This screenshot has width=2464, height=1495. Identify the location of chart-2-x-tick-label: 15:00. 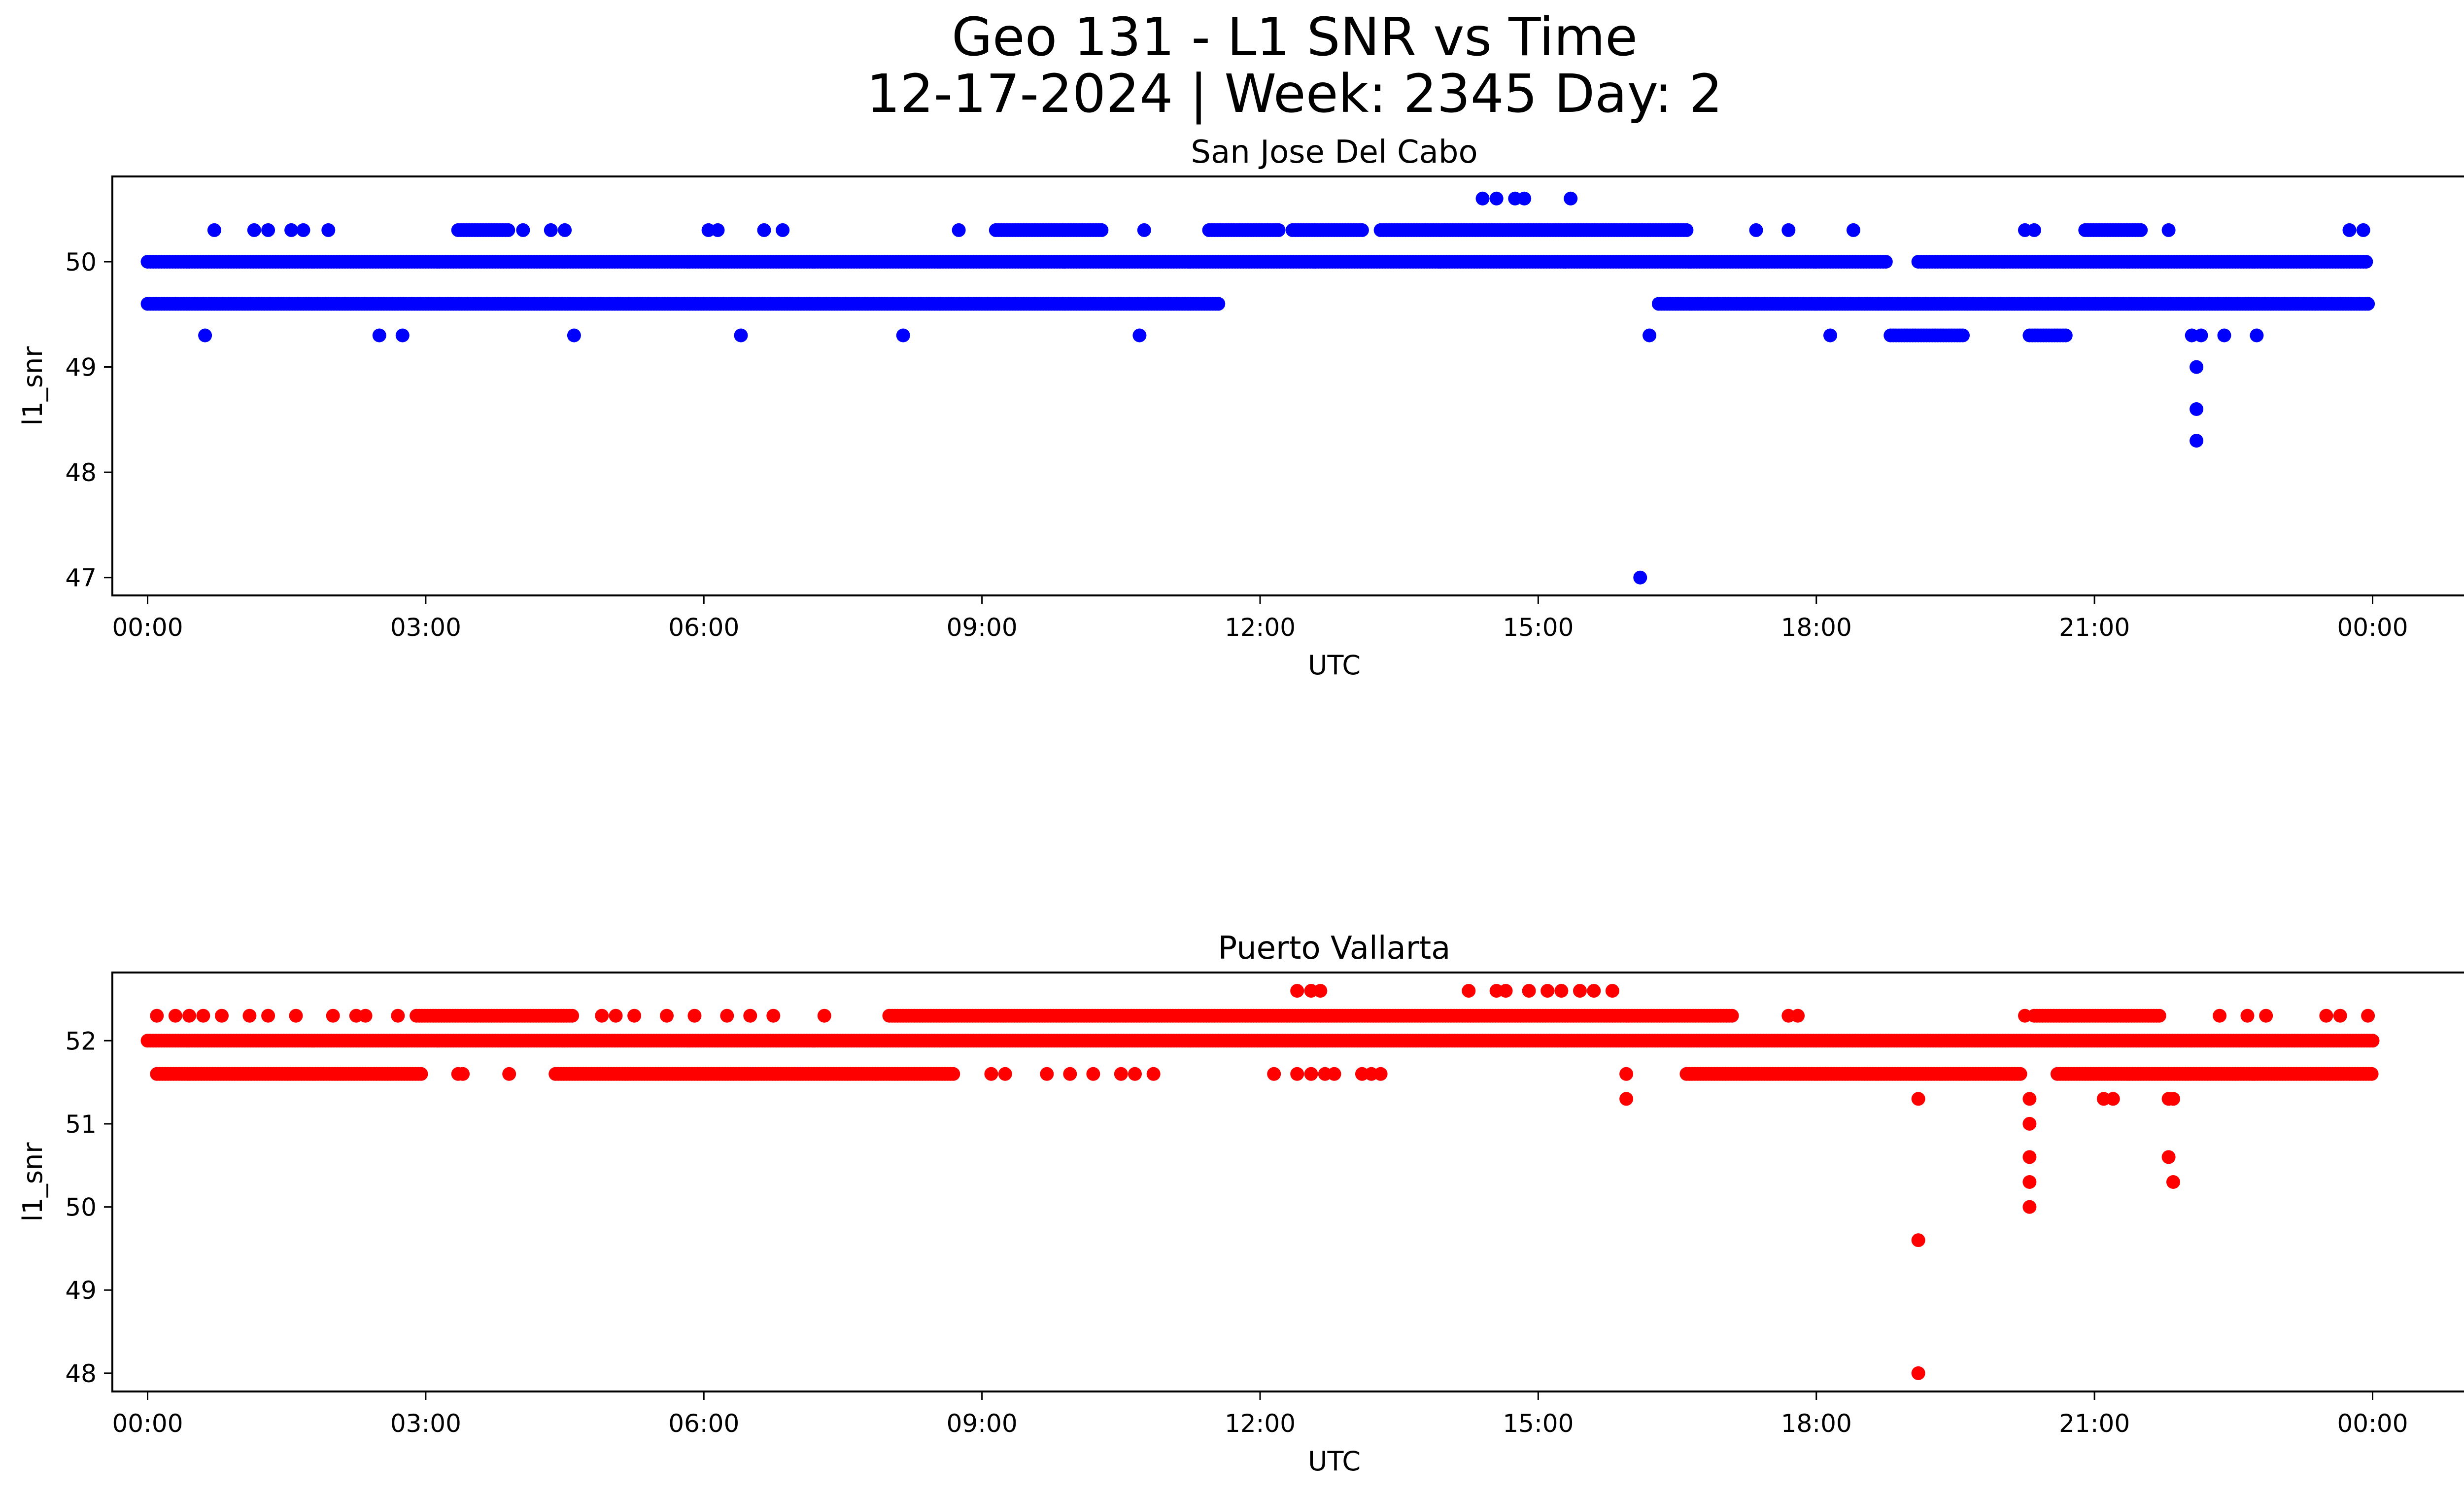
(1538, 1423).